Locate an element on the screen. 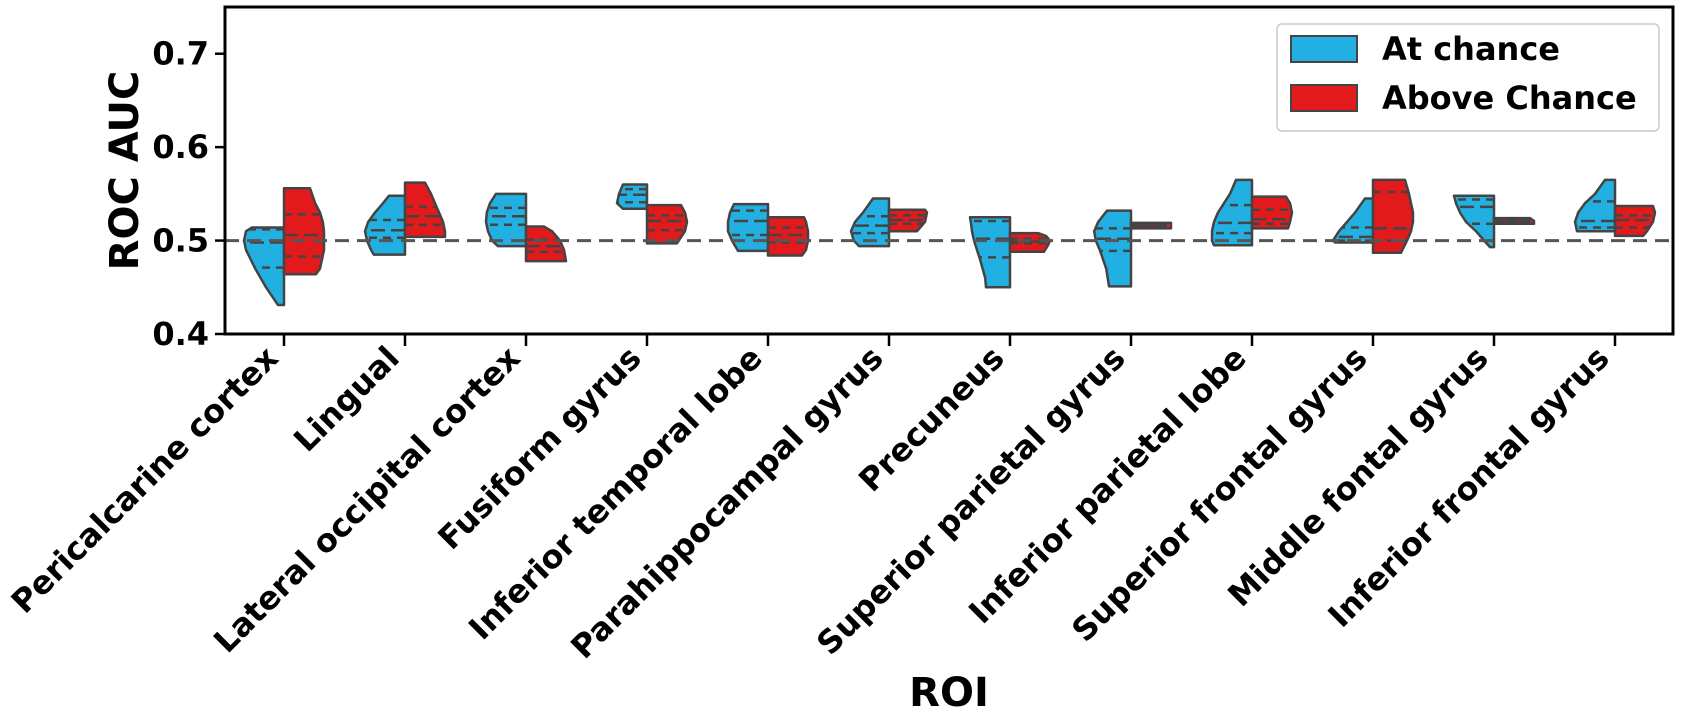 This screenshot has width=1681, height=723. violin-above-chance-fusiform-gyrus is located at coordinates (667, 224).